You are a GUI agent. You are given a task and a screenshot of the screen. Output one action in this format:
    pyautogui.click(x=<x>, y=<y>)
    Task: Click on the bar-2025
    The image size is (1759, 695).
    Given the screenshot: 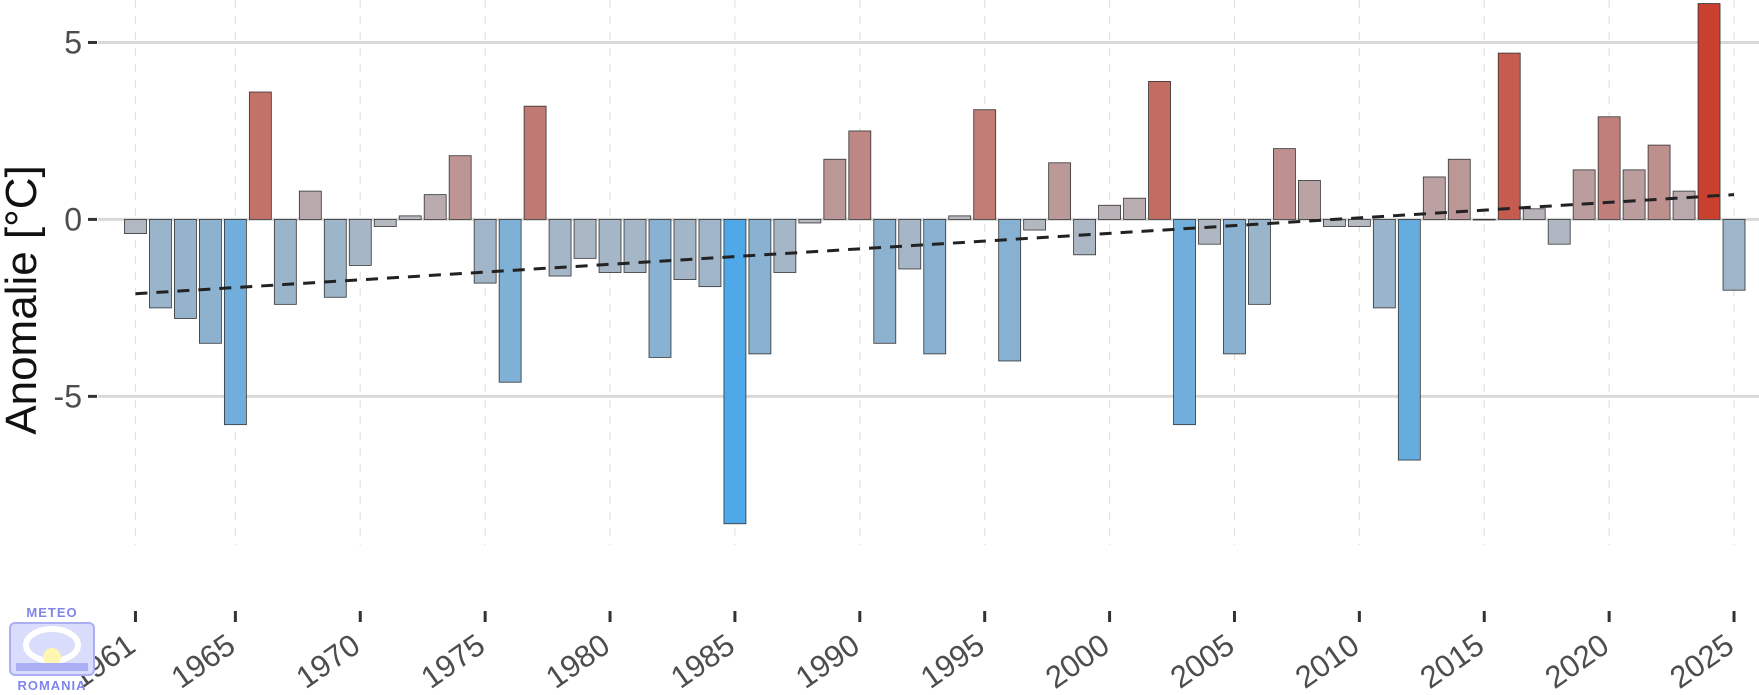 What is the action you would take?
    pyautogui.click(x=1734, y=255)
    